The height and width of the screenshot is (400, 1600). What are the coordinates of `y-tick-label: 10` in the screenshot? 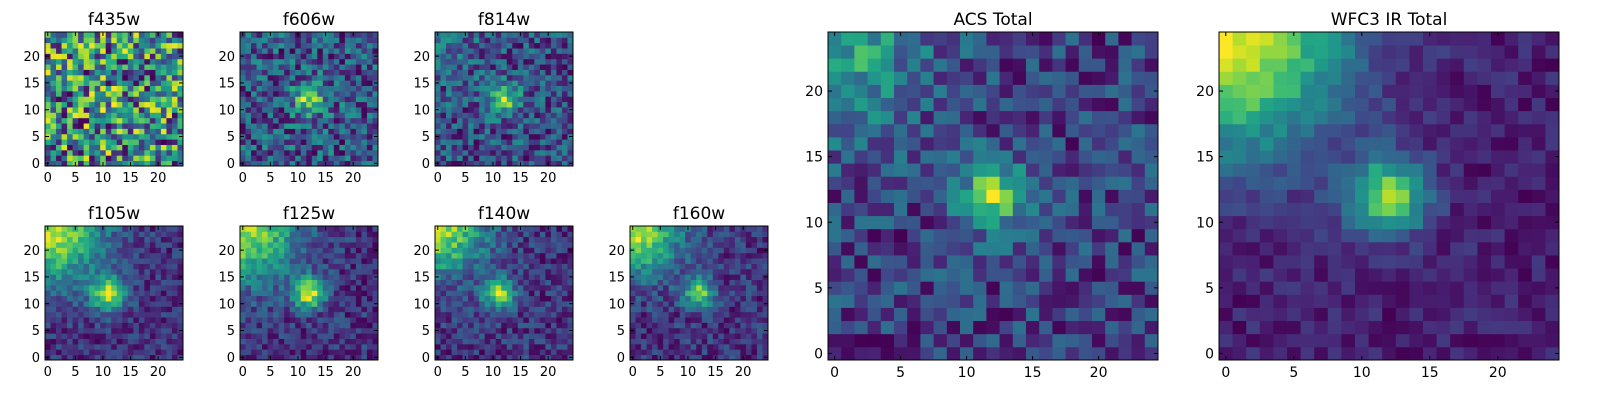 It's located at (31, 304).